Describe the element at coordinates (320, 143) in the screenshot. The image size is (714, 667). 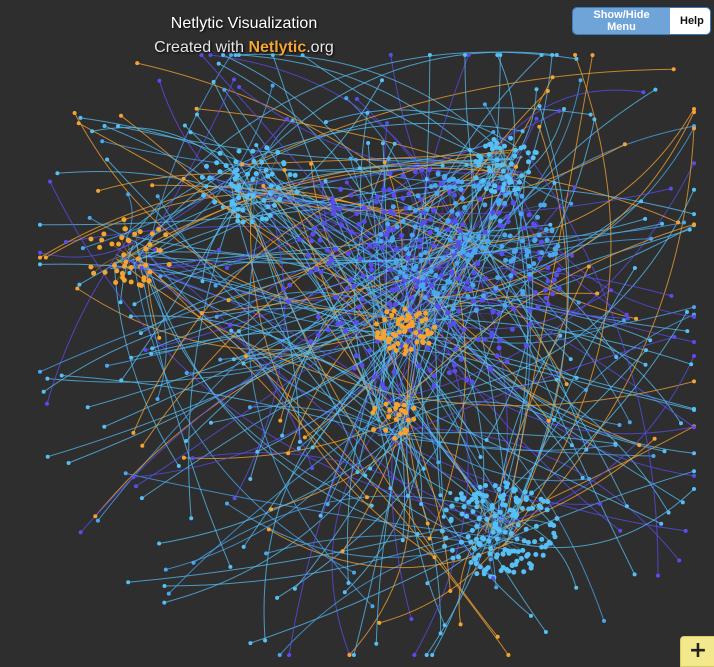
I see `graph-edge` at that location.